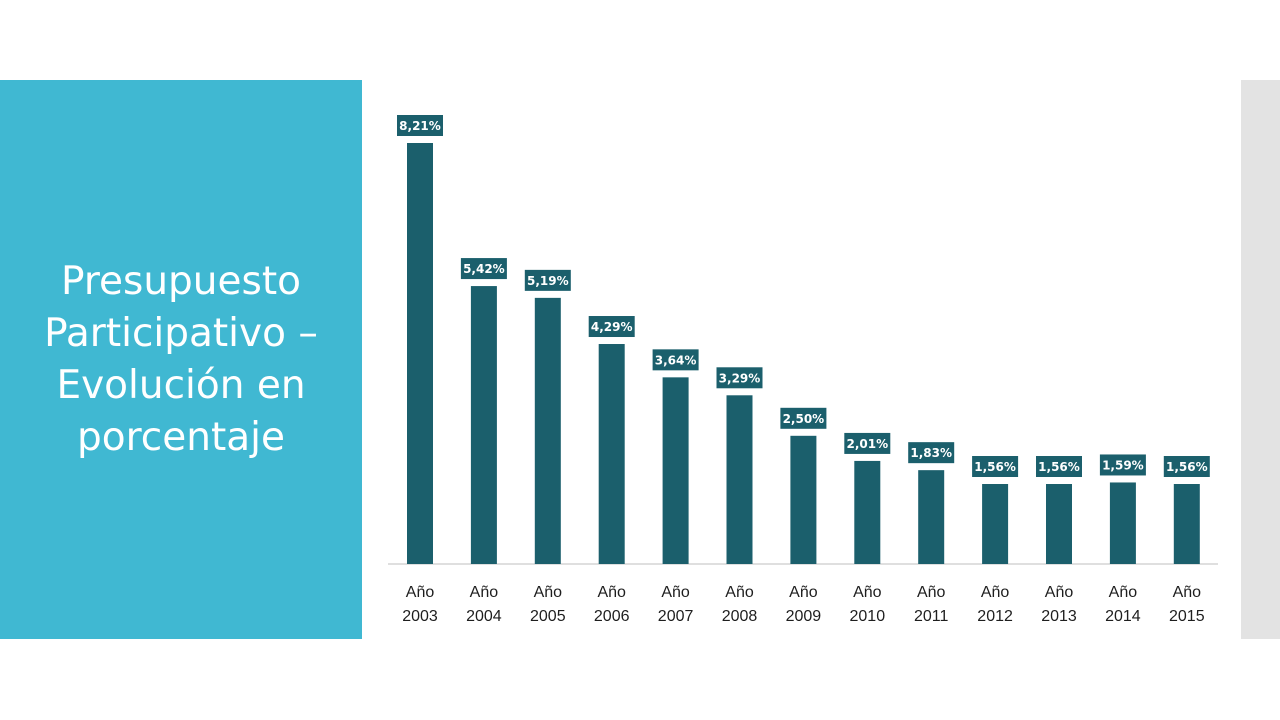 The image size is (1280, 720). What do you see at coordinates (1059, 616) in the screenshot?
I see `x-tick-label: 2013` at bounding box center [1059, 616].